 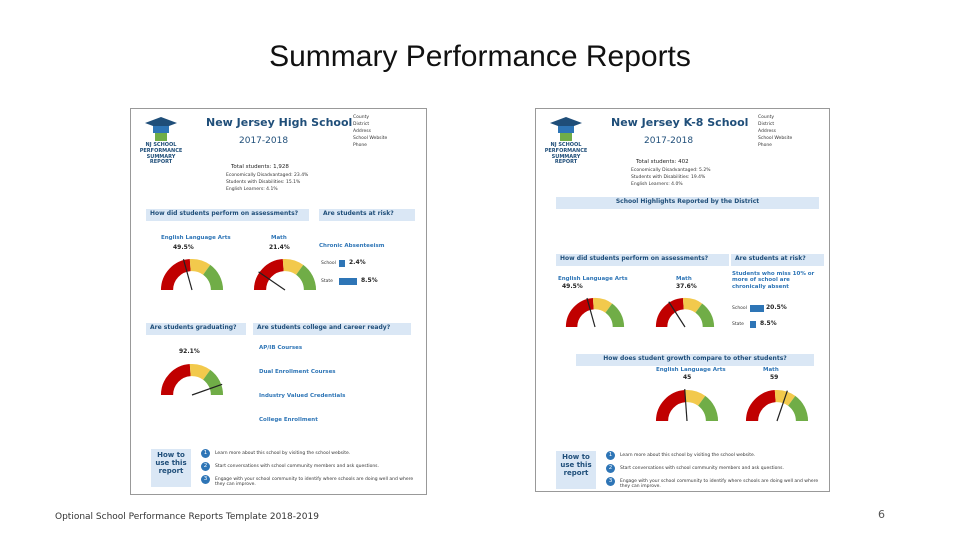 What do you see at coordinates (680, 122) in the screenshot?
I see `school-name: New Jersey K-8 School` at bounding box center [680, 122].